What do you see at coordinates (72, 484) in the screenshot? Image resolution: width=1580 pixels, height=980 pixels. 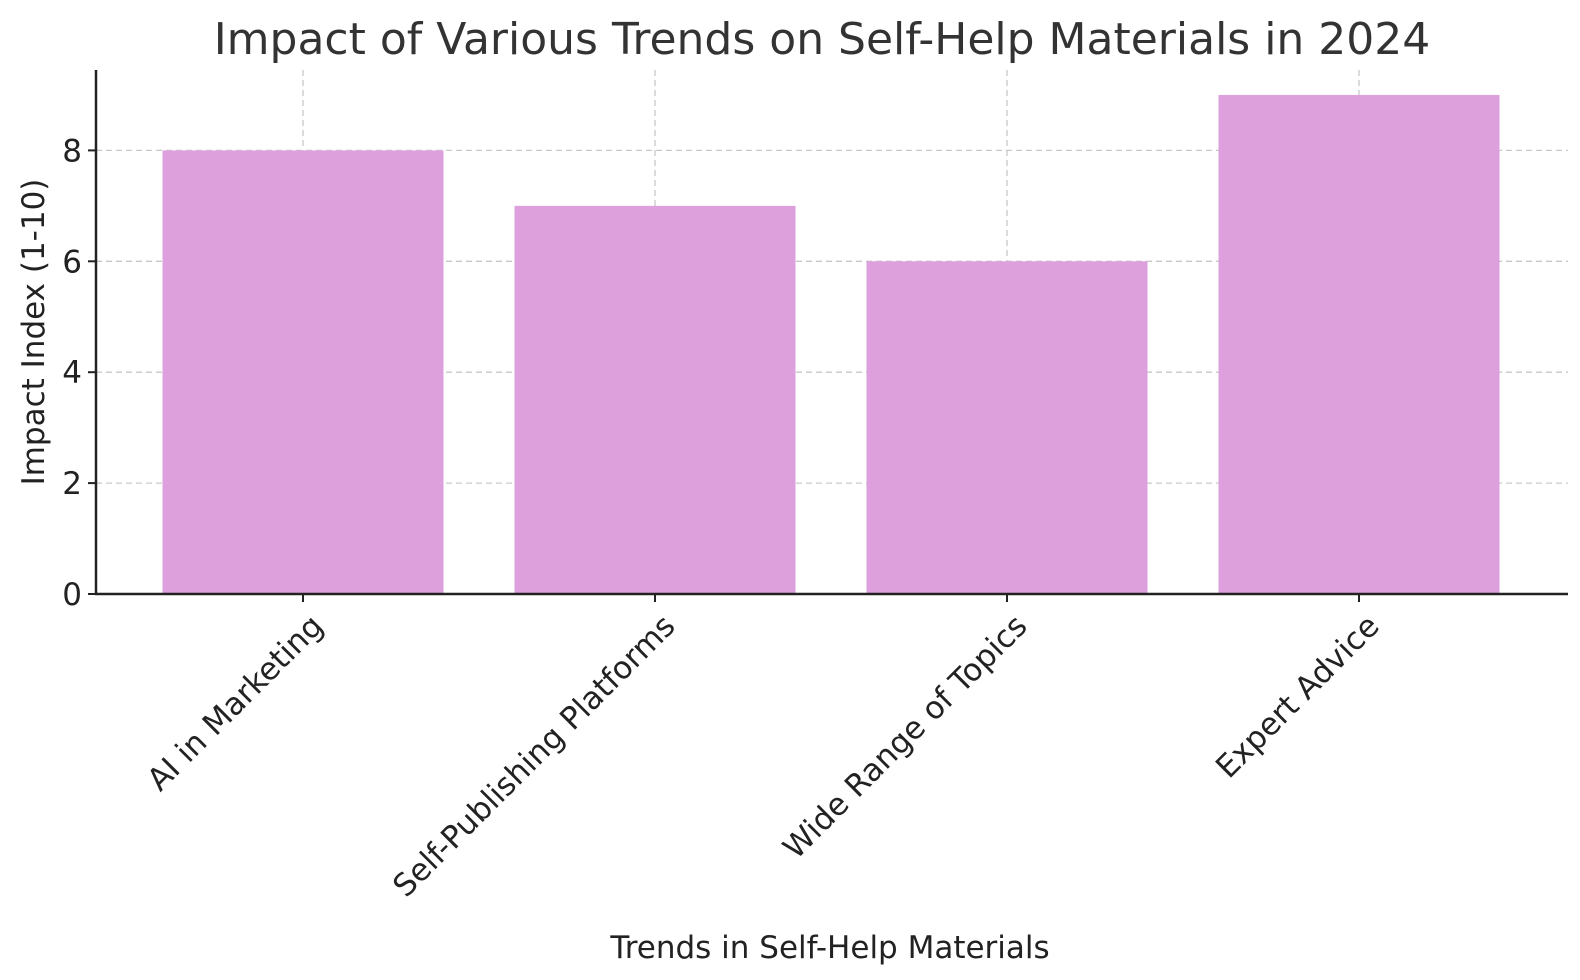 I see `y-tick-label: 2` at bounding box center [72, 484].